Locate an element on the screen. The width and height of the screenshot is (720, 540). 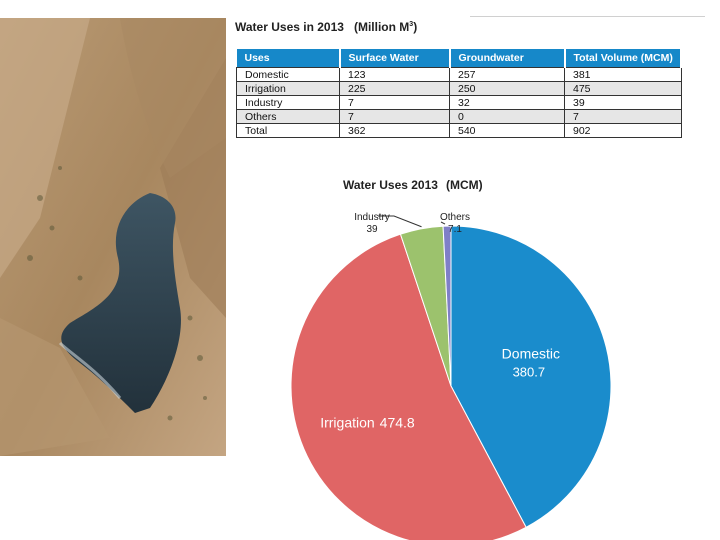
slice-value-industry: 39 is located at coordinates (372, 229).